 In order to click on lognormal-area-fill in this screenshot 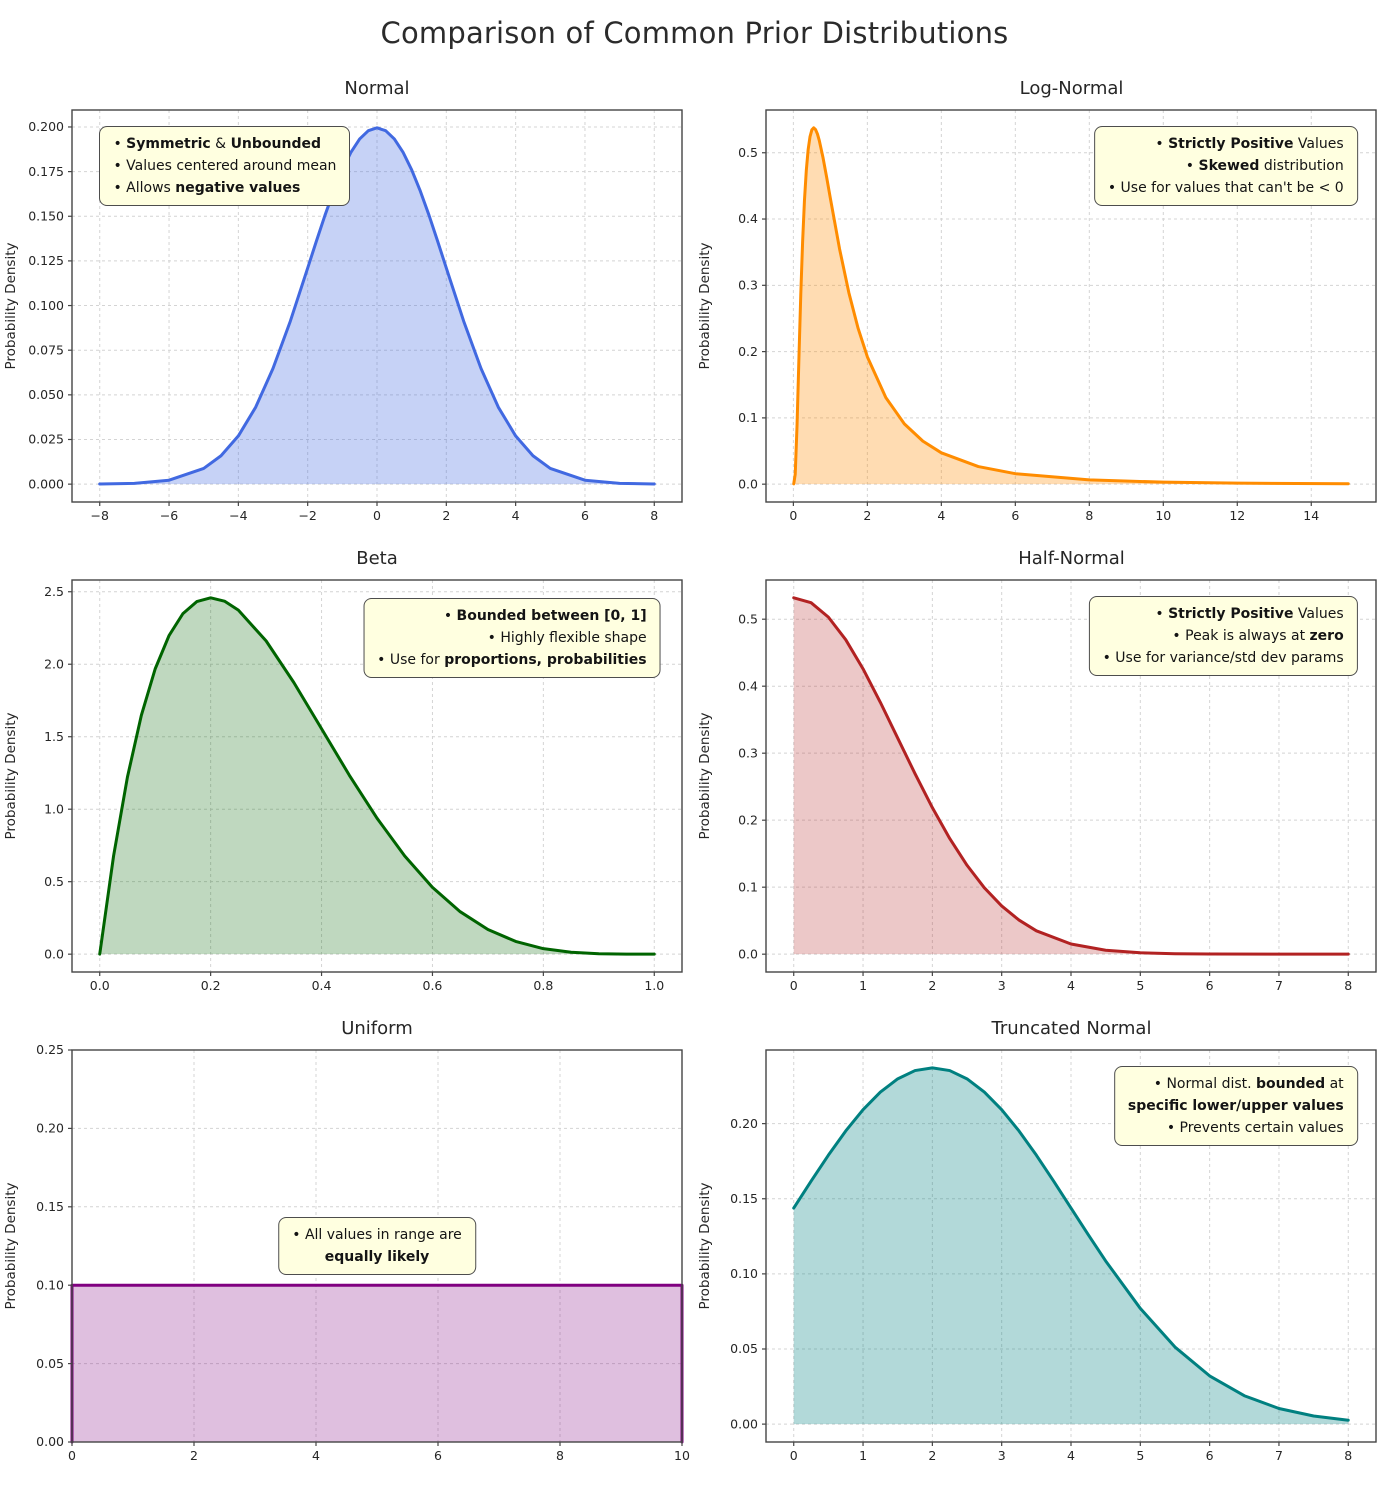, I will do `click(1071, 306)`.